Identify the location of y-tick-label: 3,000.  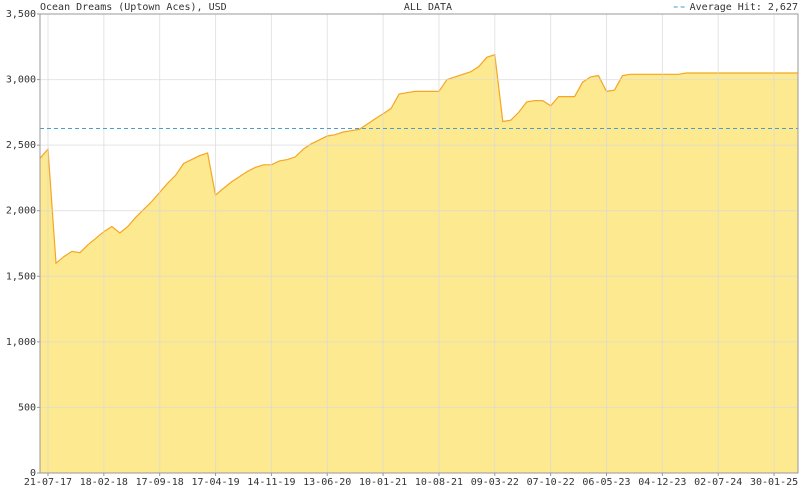
(21, 80).